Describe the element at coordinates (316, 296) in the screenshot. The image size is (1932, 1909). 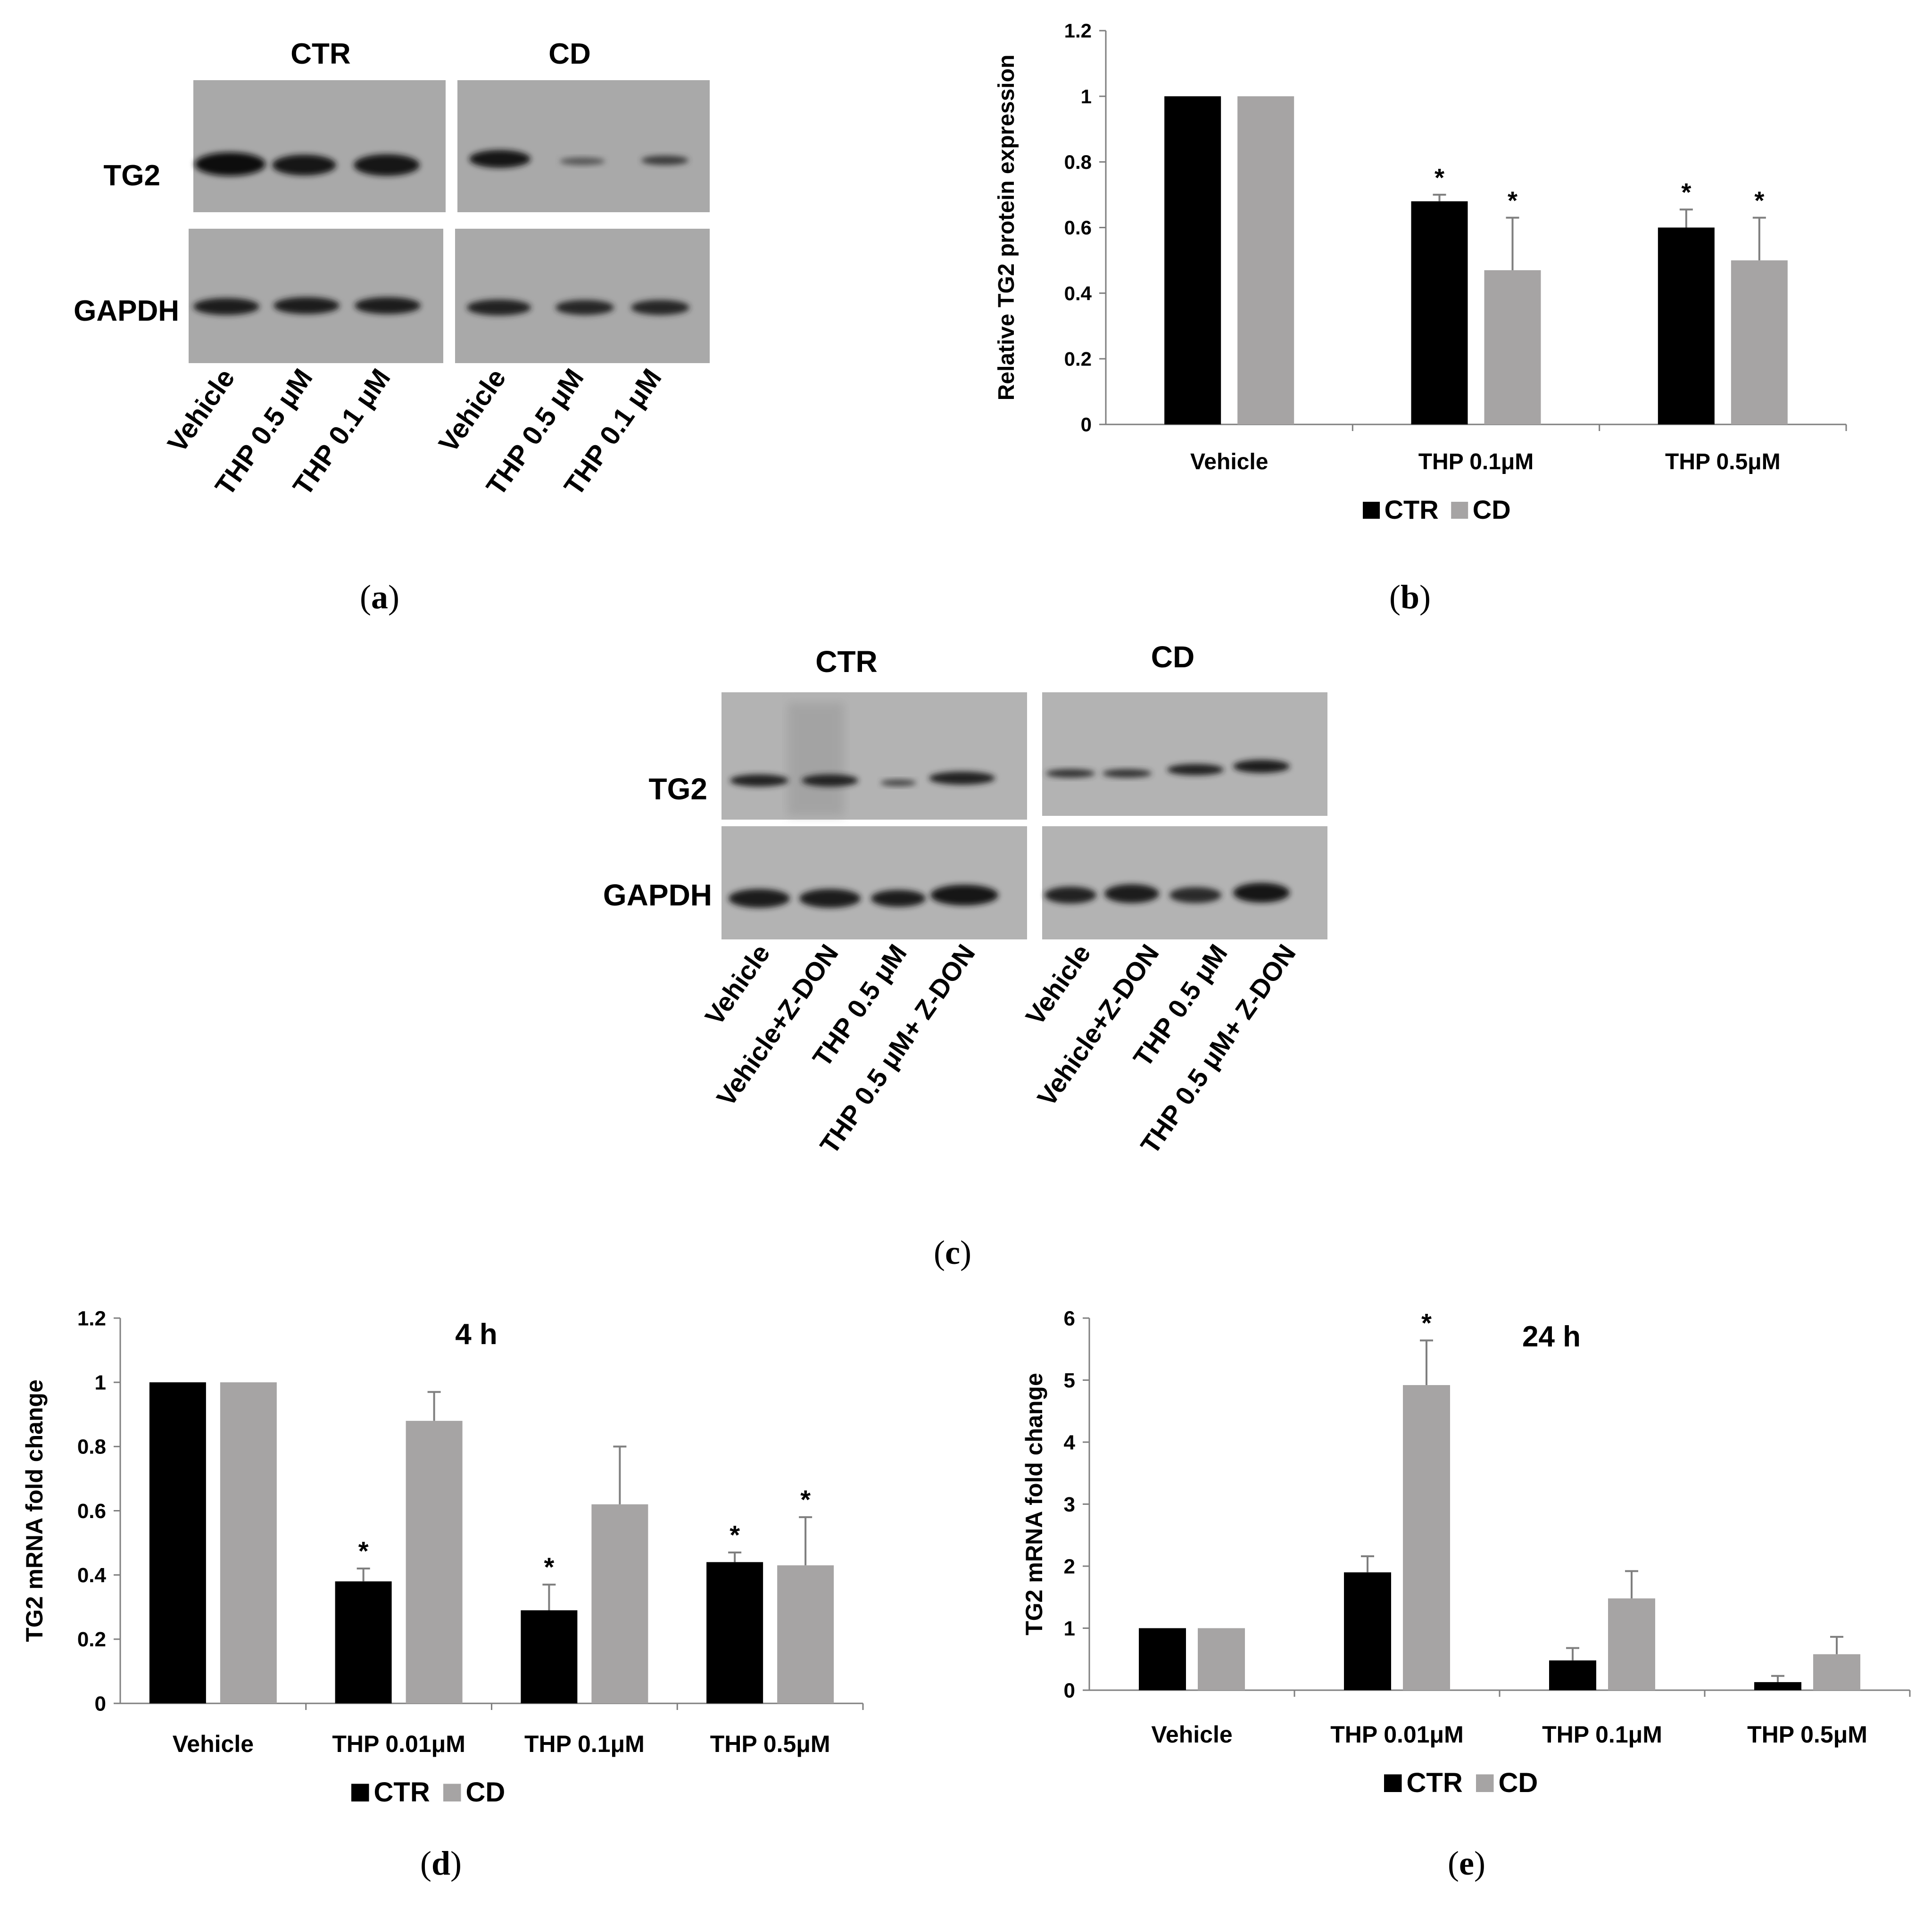
I see `blot-a-gapdh-ctr-membrane` at that location.